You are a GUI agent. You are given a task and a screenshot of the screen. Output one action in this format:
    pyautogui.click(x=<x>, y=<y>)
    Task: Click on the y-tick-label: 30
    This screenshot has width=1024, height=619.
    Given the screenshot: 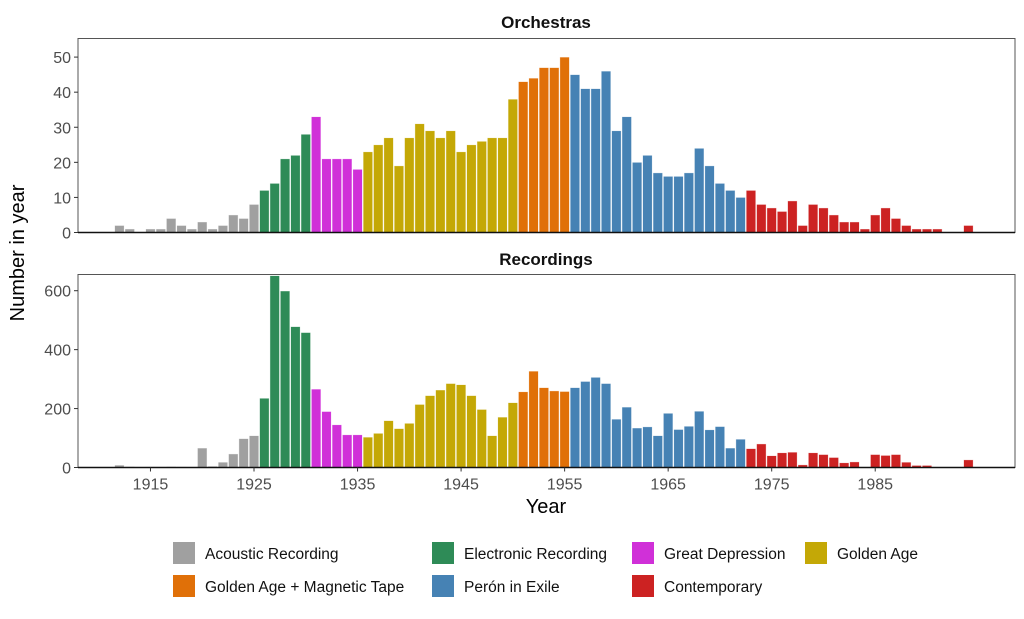 What is the action you would take?
    pyautogui.click(x=62, y=128)
    